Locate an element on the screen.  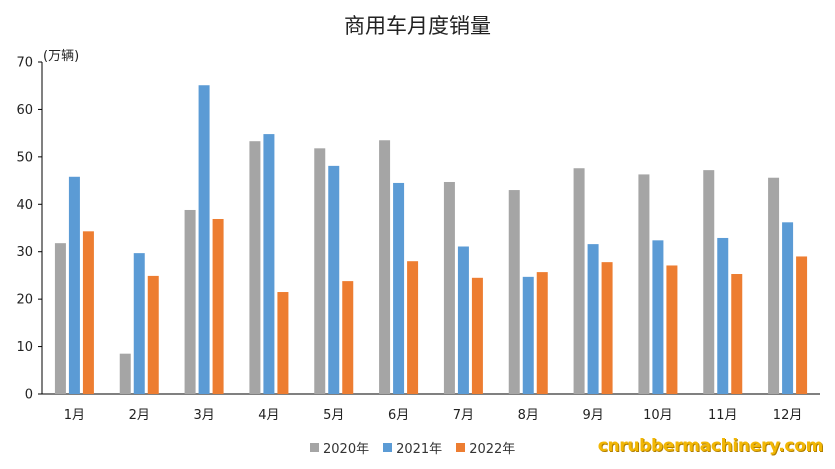
legend-label-2021: 2021年 is located at coordinates (419, 449).